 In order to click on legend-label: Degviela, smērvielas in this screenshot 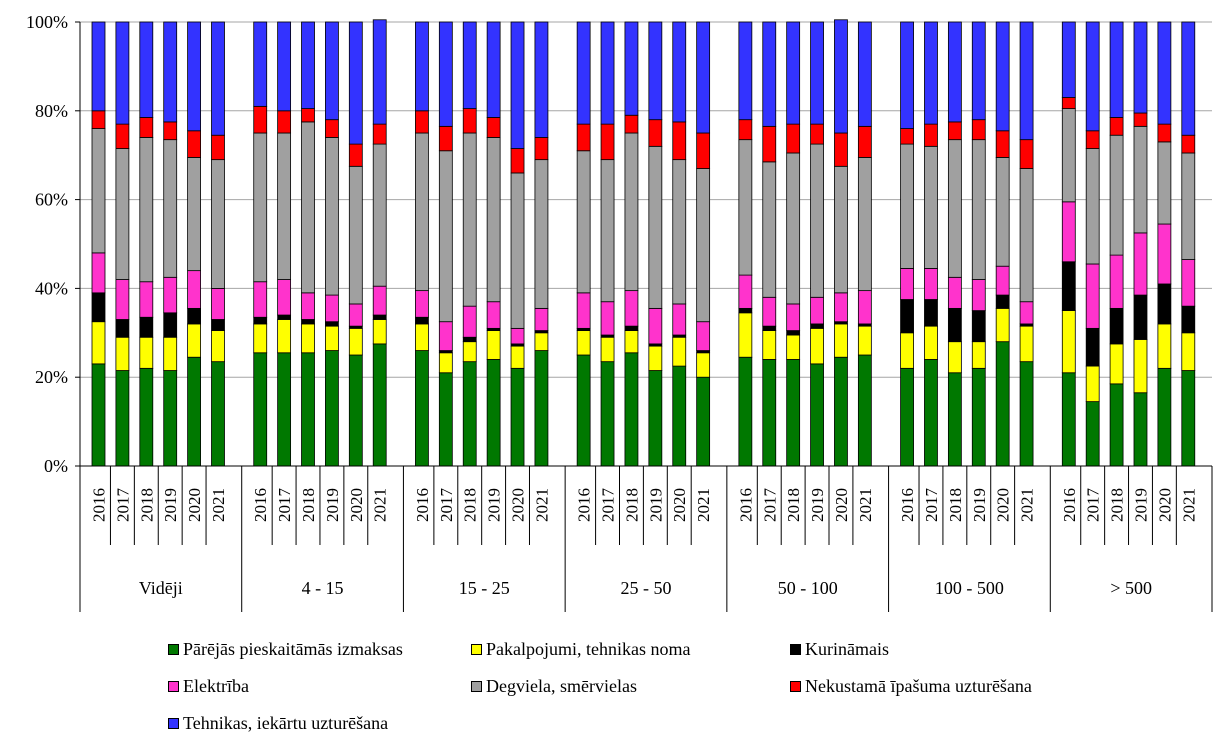, I will do `click(561, 685)`.